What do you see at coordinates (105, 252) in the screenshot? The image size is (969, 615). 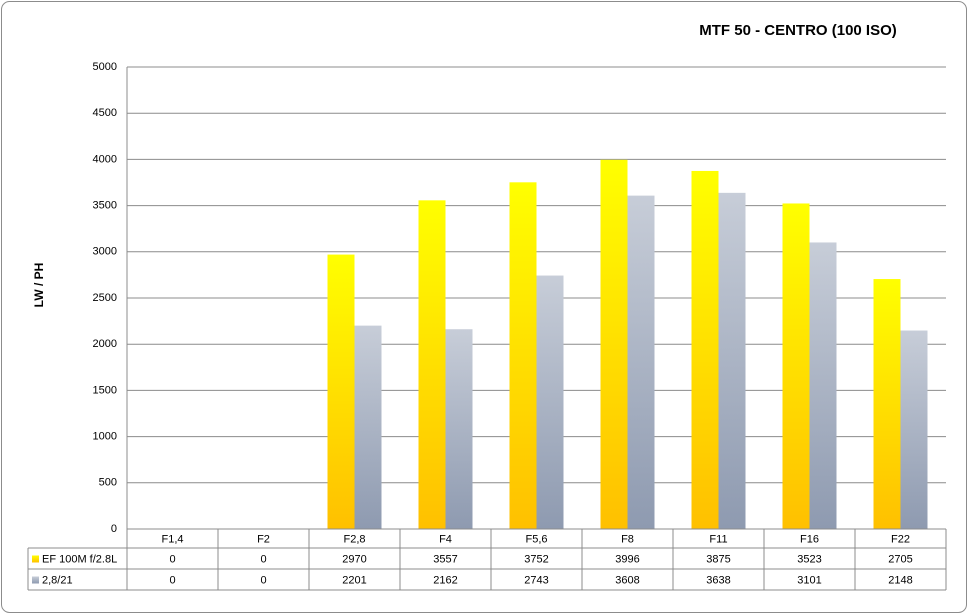 I see `y-tick-label: 3000` at bounding box center [105, 252].